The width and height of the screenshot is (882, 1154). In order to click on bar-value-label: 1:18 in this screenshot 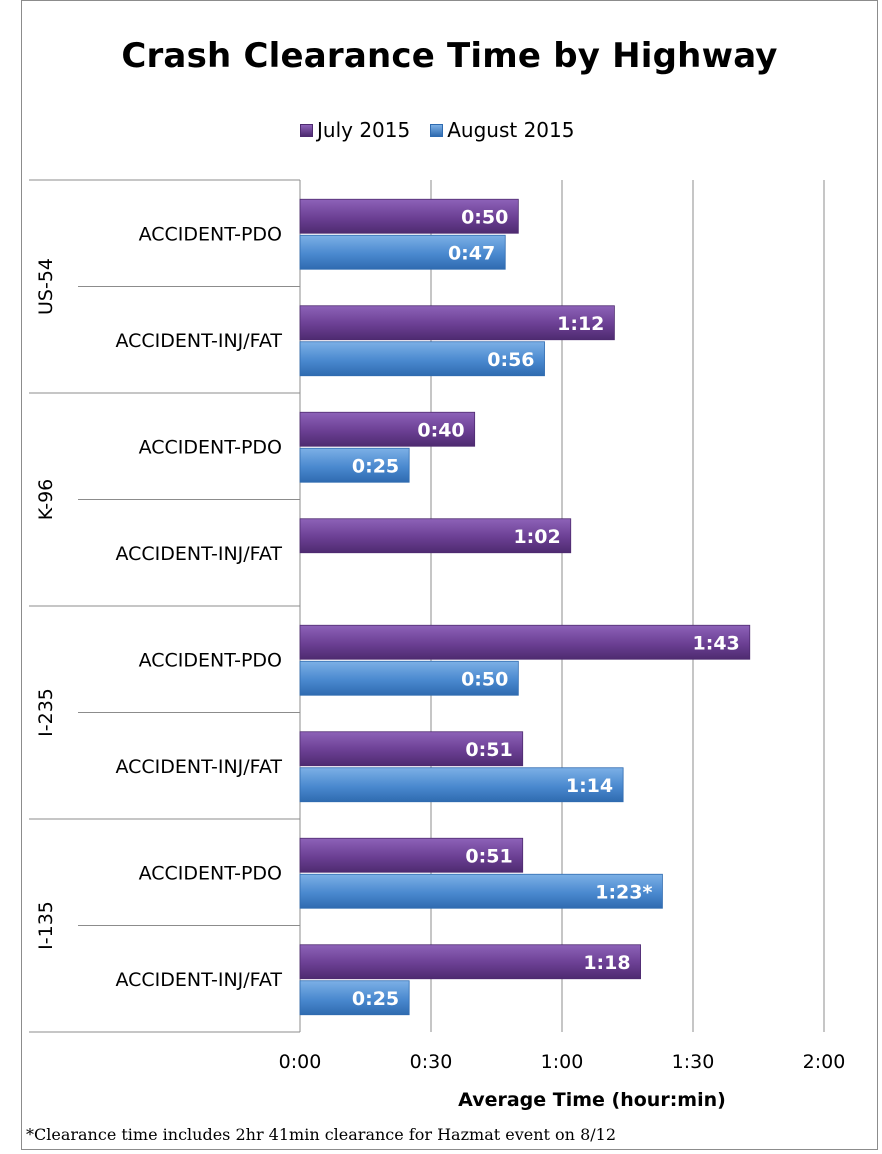, I will do `click(606, 963)`.